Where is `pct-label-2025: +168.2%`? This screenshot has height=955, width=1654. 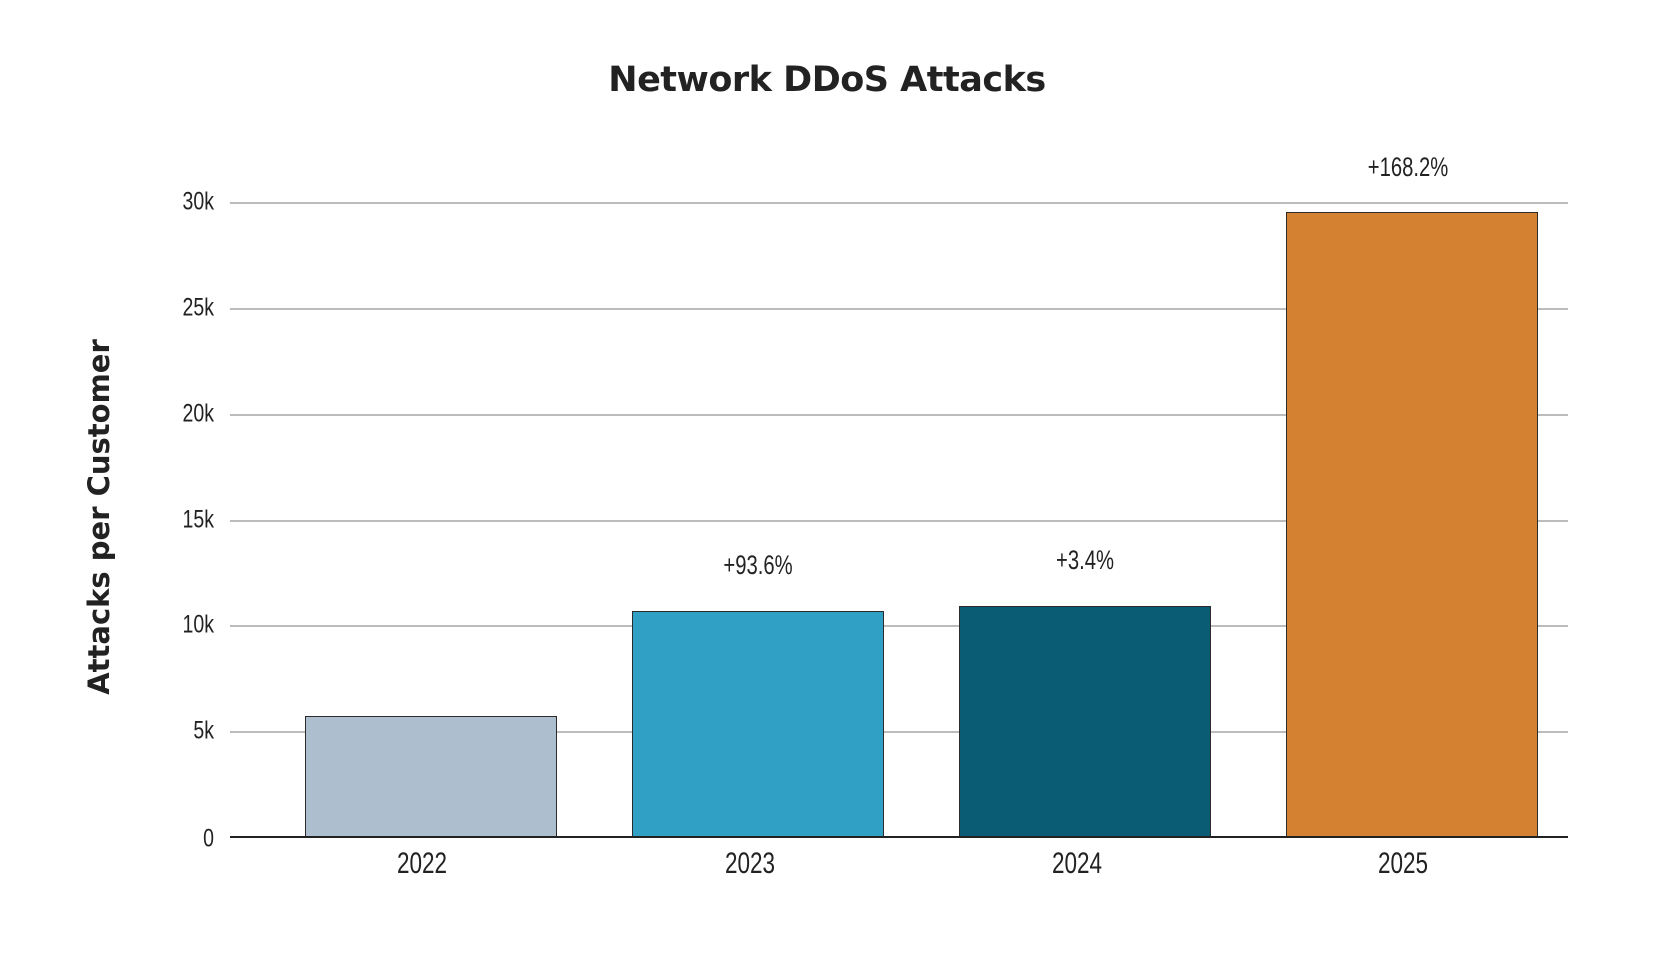 pct-label-2025: +168.2% is located at coordinates (1408, 167).